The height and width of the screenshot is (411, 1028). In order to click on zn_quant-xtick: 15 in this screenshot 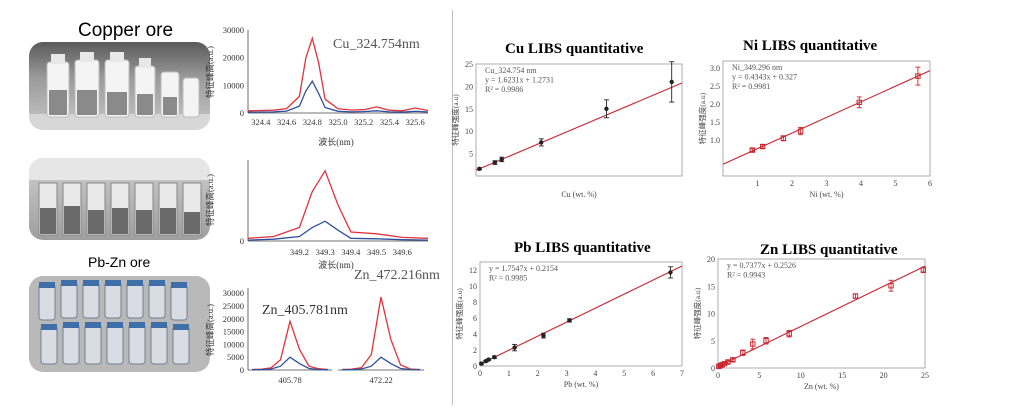, I will do `click(842, 375)`.